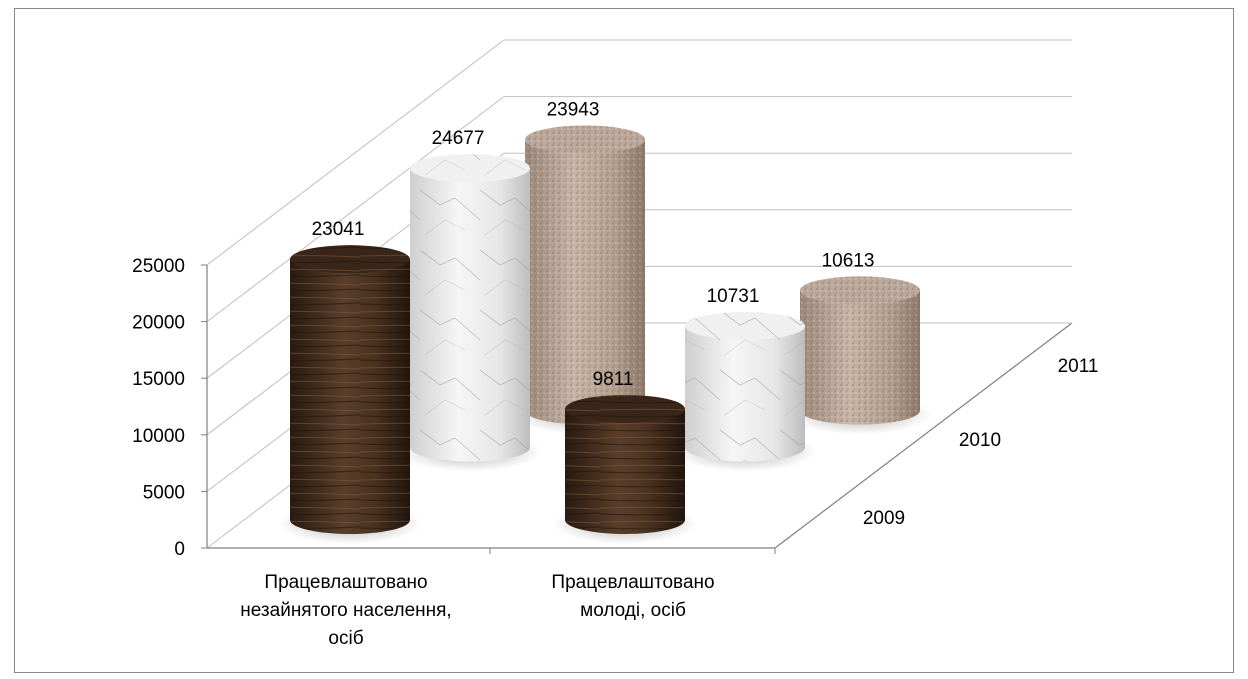 The width and height of the screenshot is (1248, 679). I want to click on y-tick-label: 20000, so click(158, 323).